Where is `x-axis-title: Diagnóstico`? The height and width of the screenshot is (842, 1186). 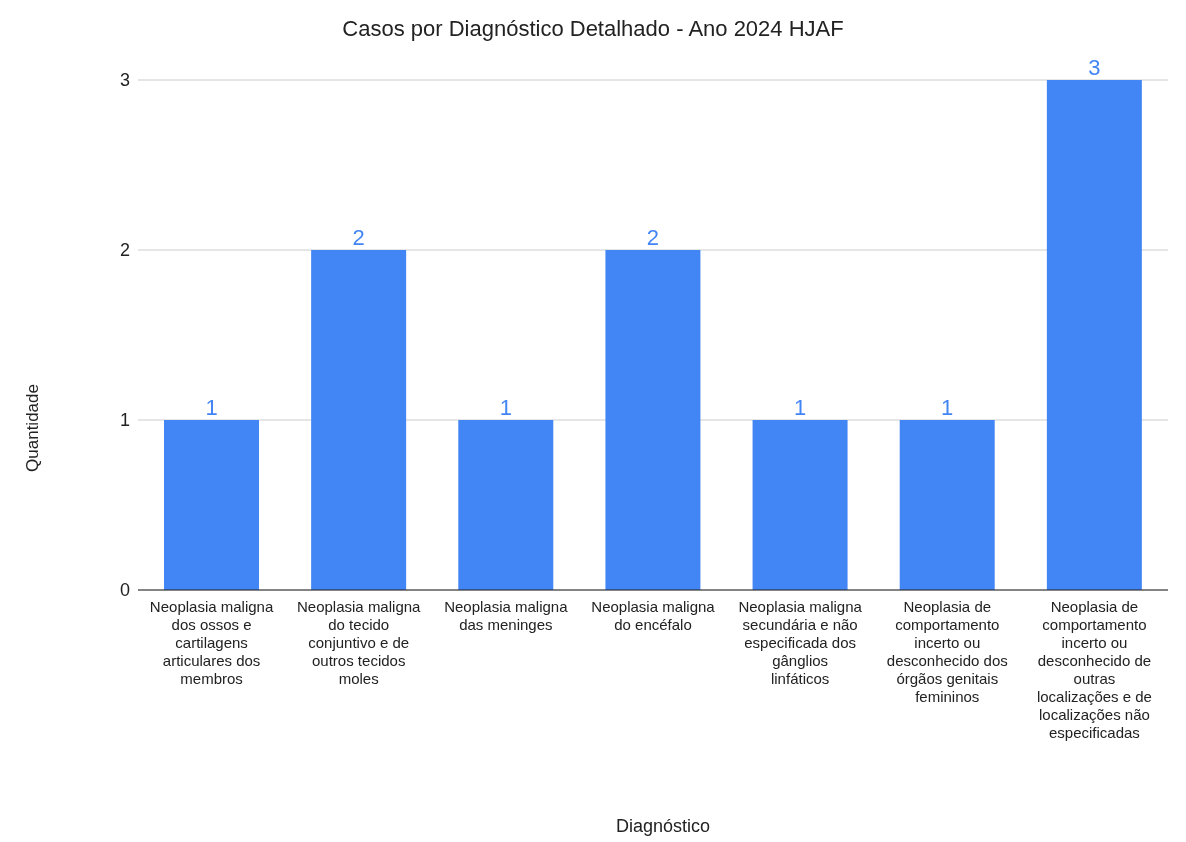 x-axis-title: Diagnóstico is located at coordinates (663, 826).